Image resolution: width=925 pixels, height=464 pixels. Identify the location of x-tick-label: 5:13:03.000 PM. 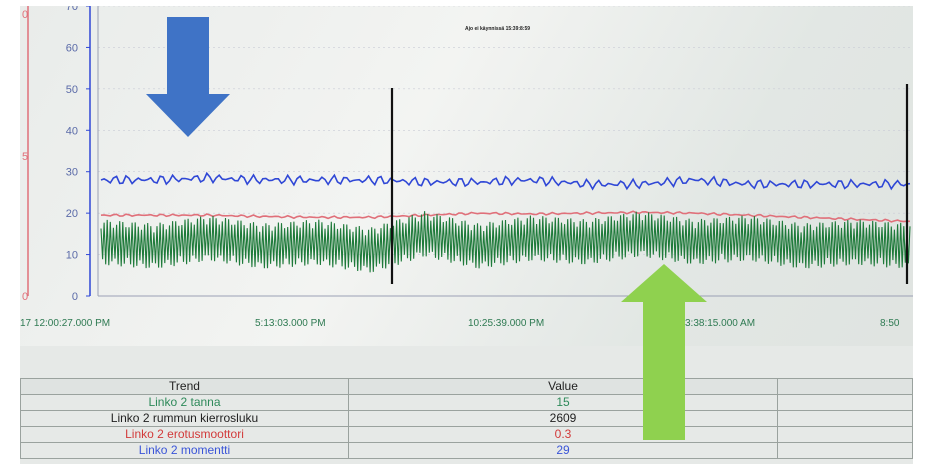
(290, 323).